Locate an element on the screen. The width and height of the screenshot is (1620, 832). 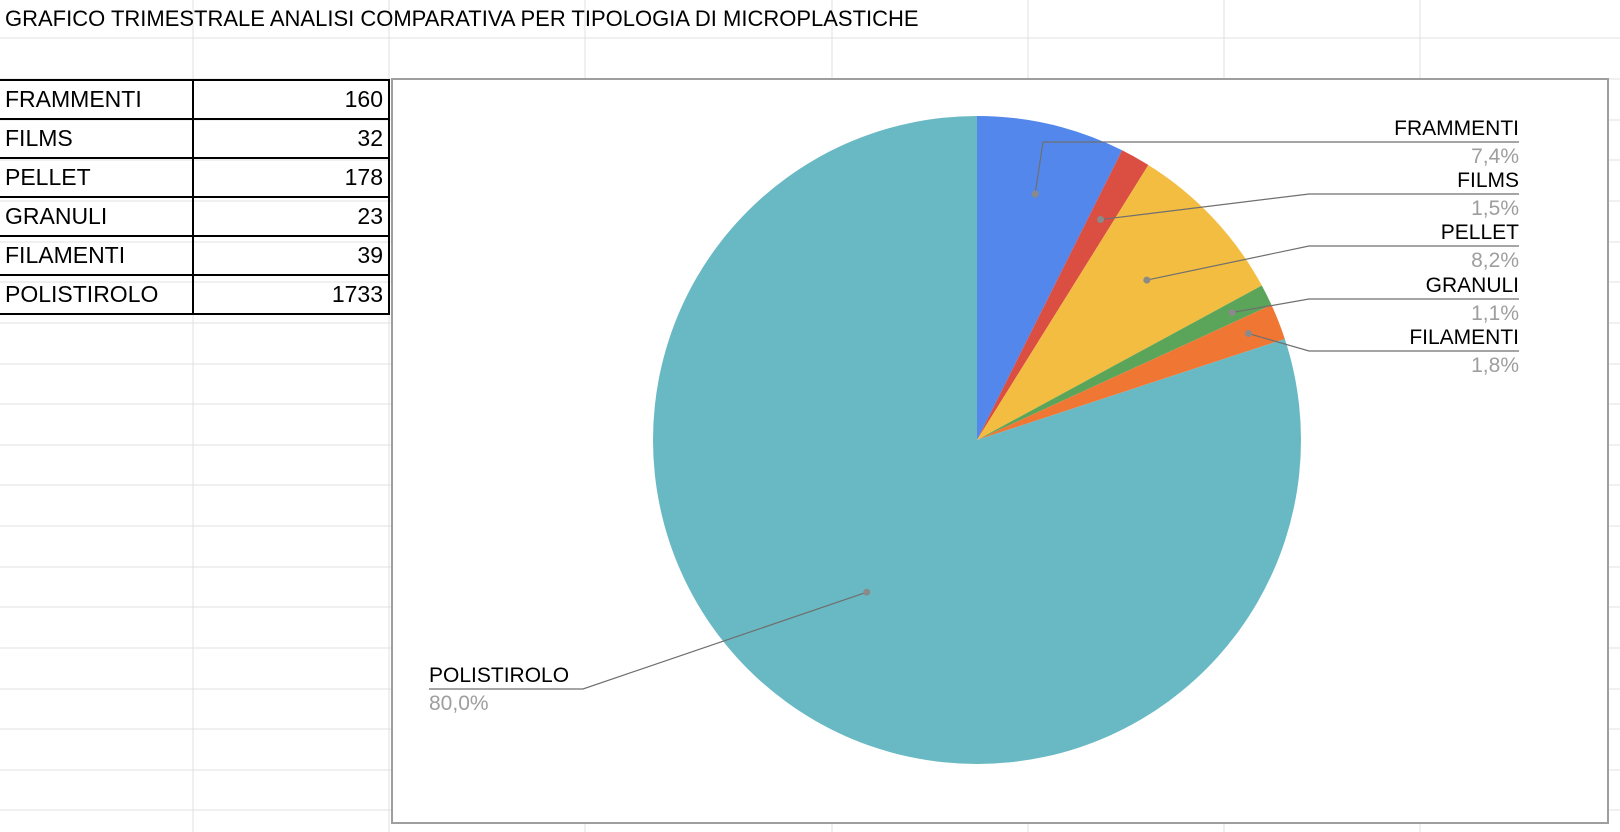
table-row: POLISTIROLO 1733 is located at coordinates (195, 294).